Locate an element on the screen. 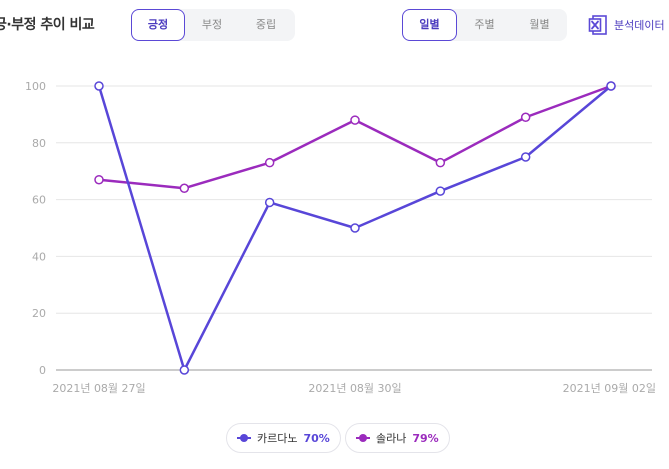 Image resolution: width=669 pixels, height=469 pixels. tab-negative: 부정 is located at coordinates (212, 24).